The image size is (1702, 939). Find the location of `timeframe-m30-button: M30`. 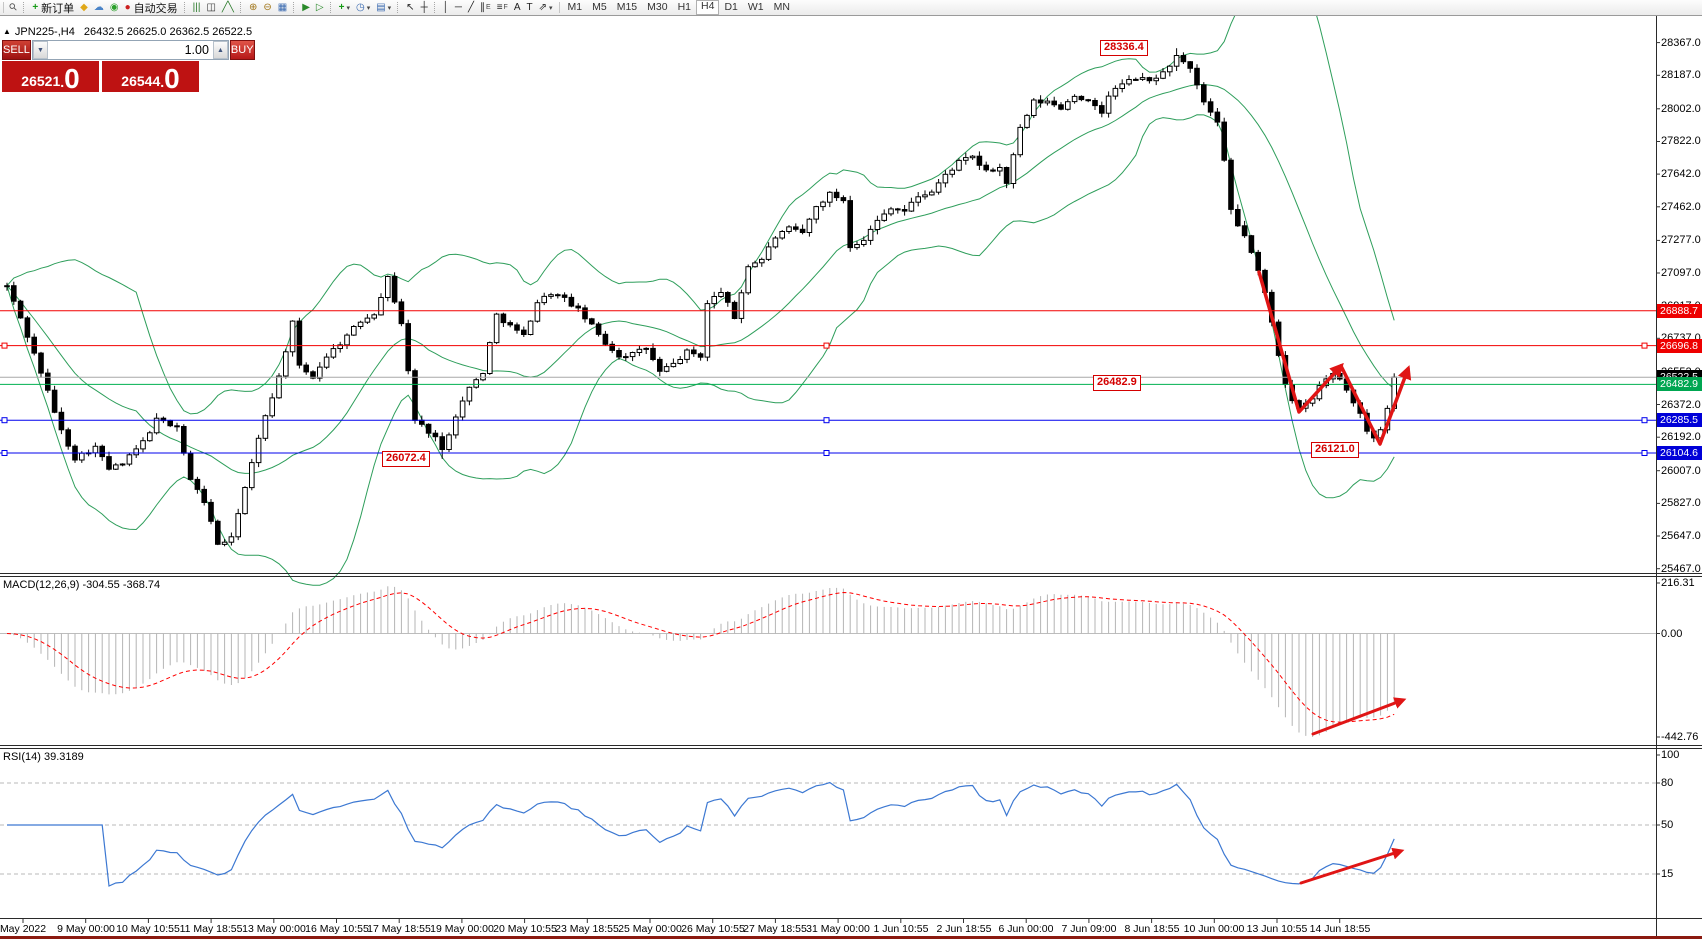

timeframe-m30-button: M30 is located at coordinates (657, 7).